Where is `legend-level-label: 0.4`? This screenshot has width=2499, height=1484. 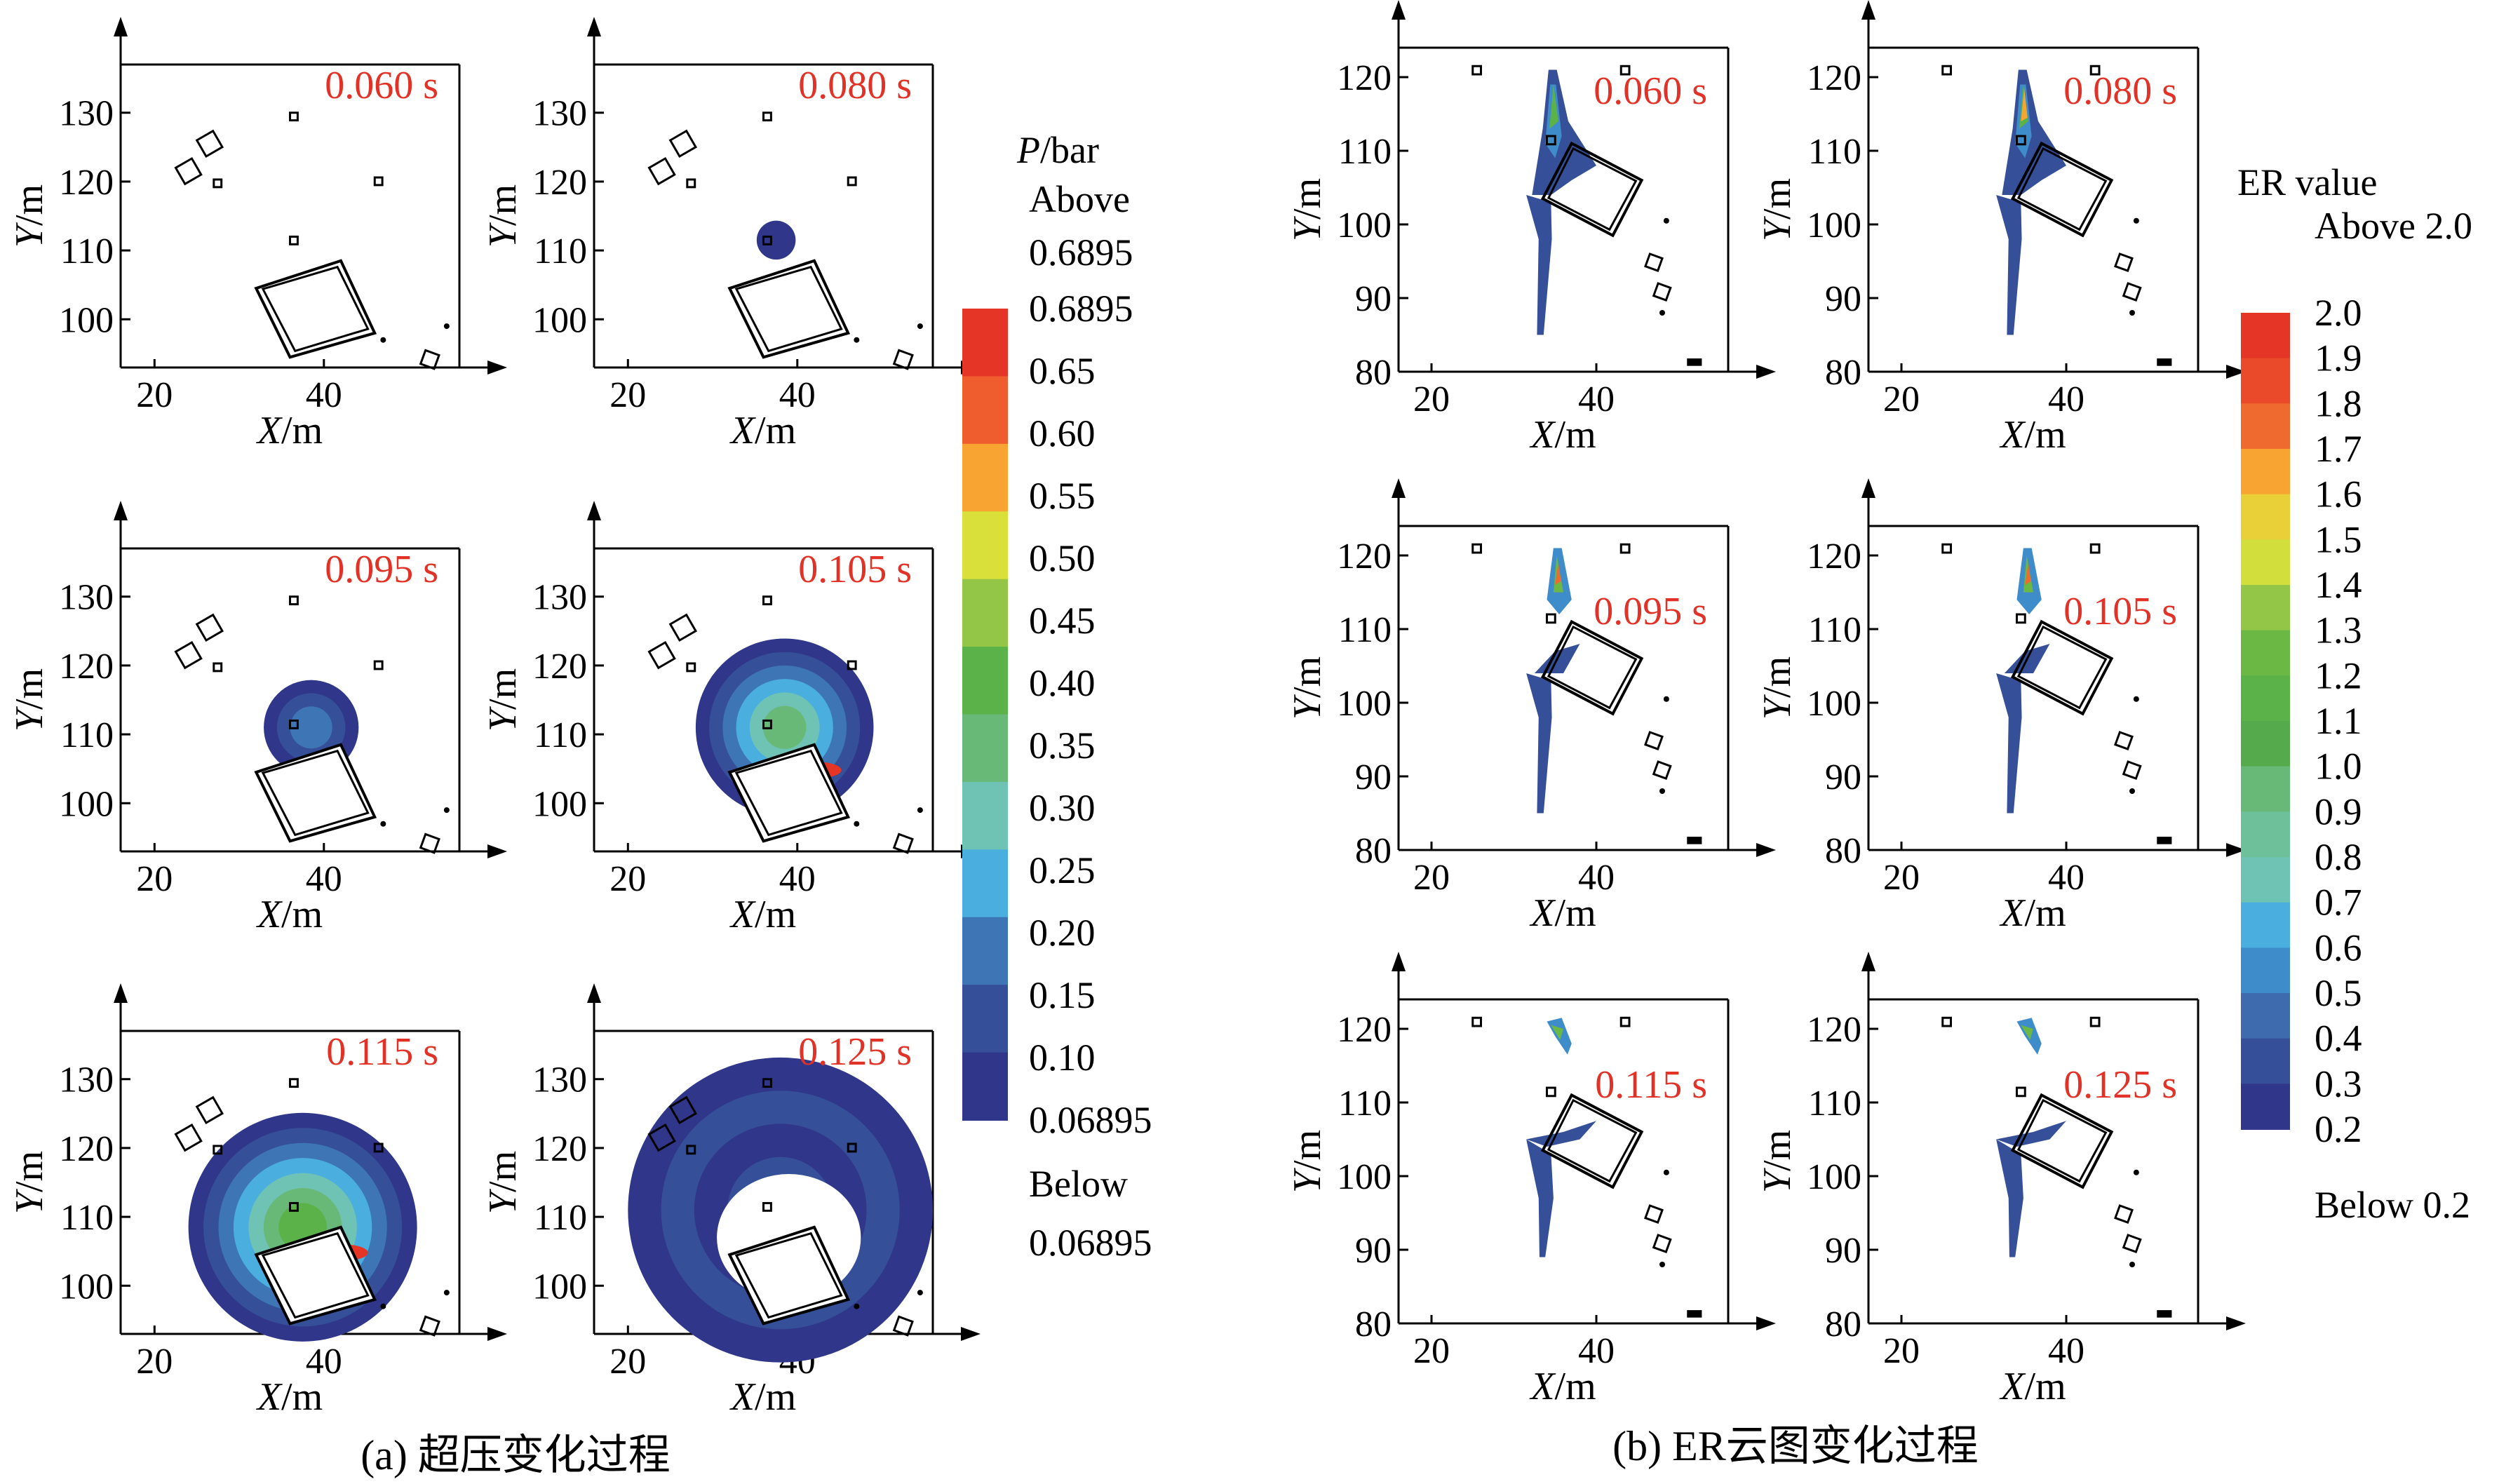 legend-level-label: 0.4 is located at coordinates (2338, 1039).